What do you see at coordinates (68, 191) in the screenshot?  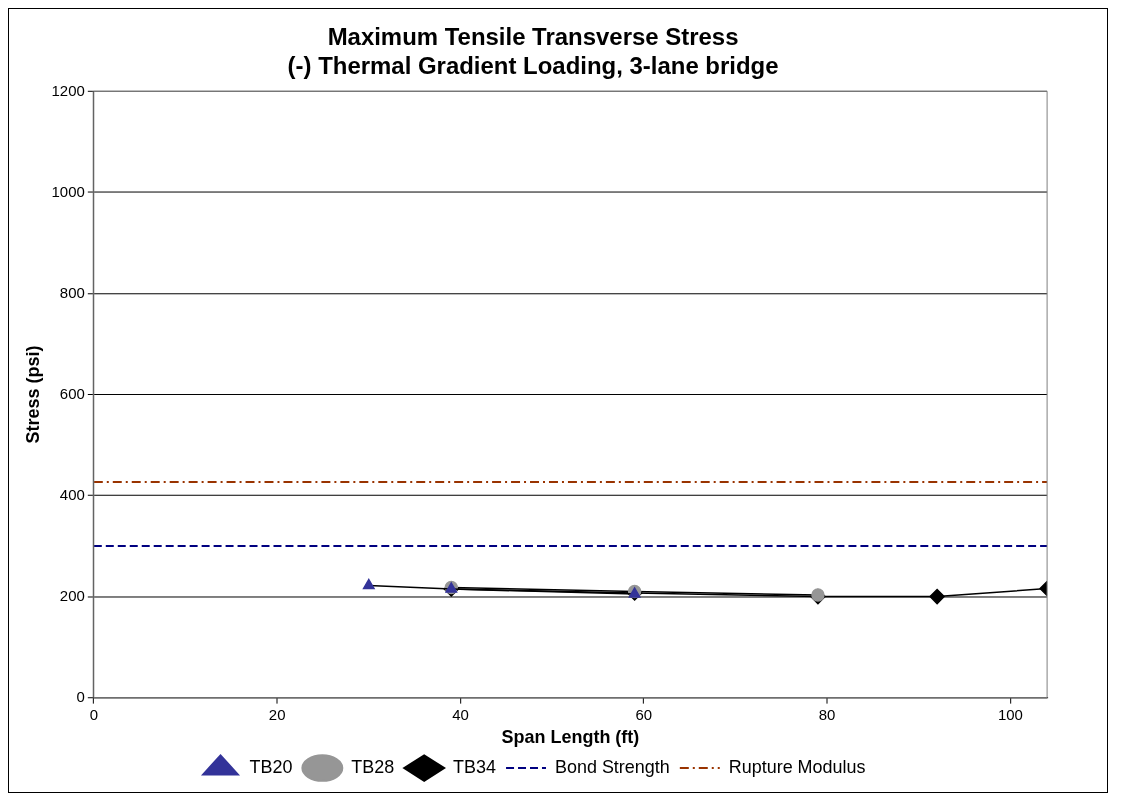 I see `y-tick-label: 1000` at bounding box center [68, 191].